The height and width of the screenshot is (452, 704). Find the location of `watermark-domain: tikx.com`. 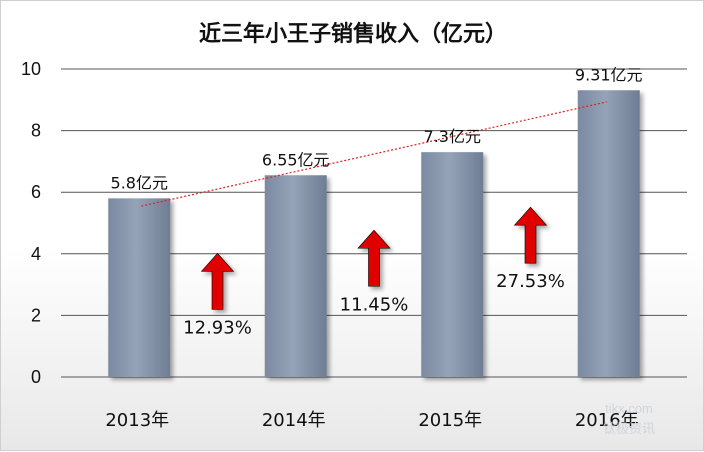

watermark-domain: tikx.com is located at coordinates (629, 408).